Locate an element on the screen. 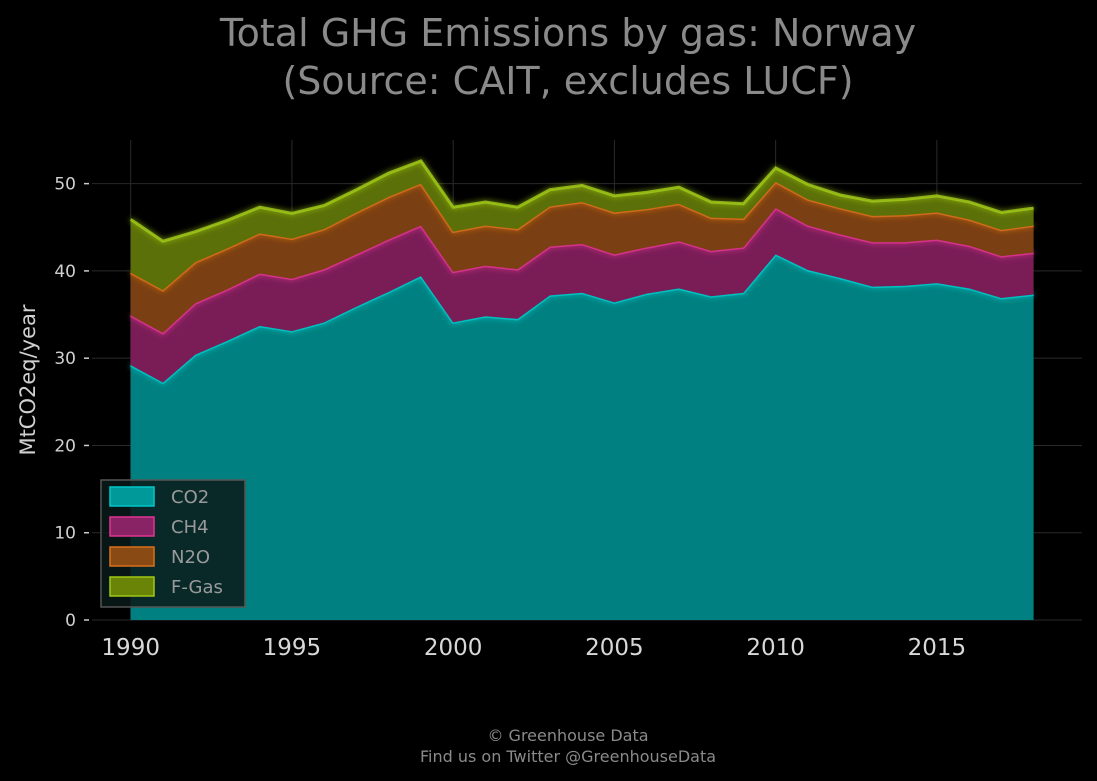 The height and width of the screenshot is (781, 1097). x-tick-label-1: 1995 is located at coordinates (292, 648).